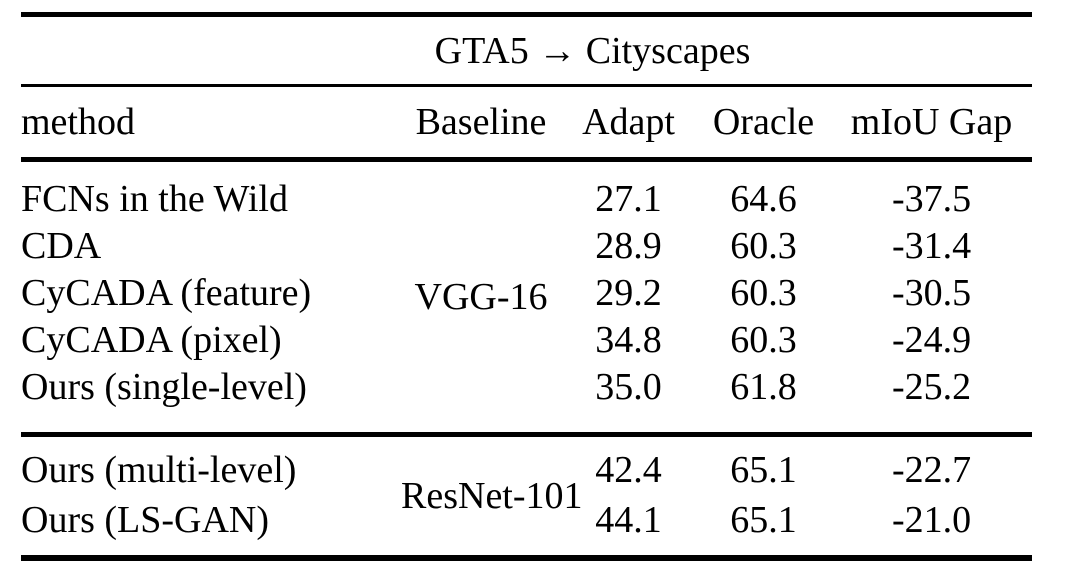 The image size is (1065, 587). What do you see at coordinates (492, 496) in the screenshot?
I see `baseline-cell: ResNet-101` at bounding box center [492, 496].